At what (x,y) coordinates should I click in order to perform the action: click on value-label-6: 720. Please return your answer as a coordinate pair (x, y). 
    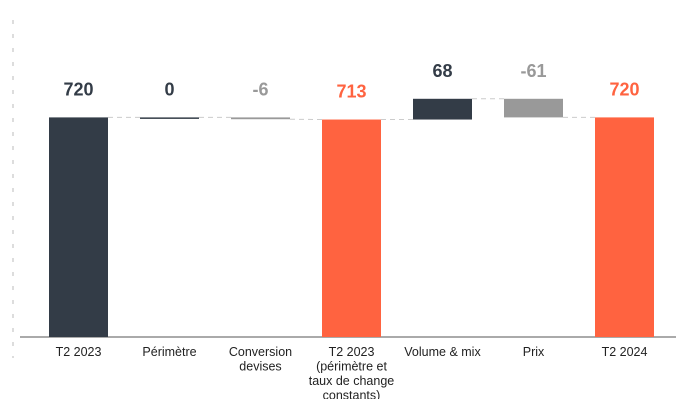
    Looking at the image, I should click on (624, 89).